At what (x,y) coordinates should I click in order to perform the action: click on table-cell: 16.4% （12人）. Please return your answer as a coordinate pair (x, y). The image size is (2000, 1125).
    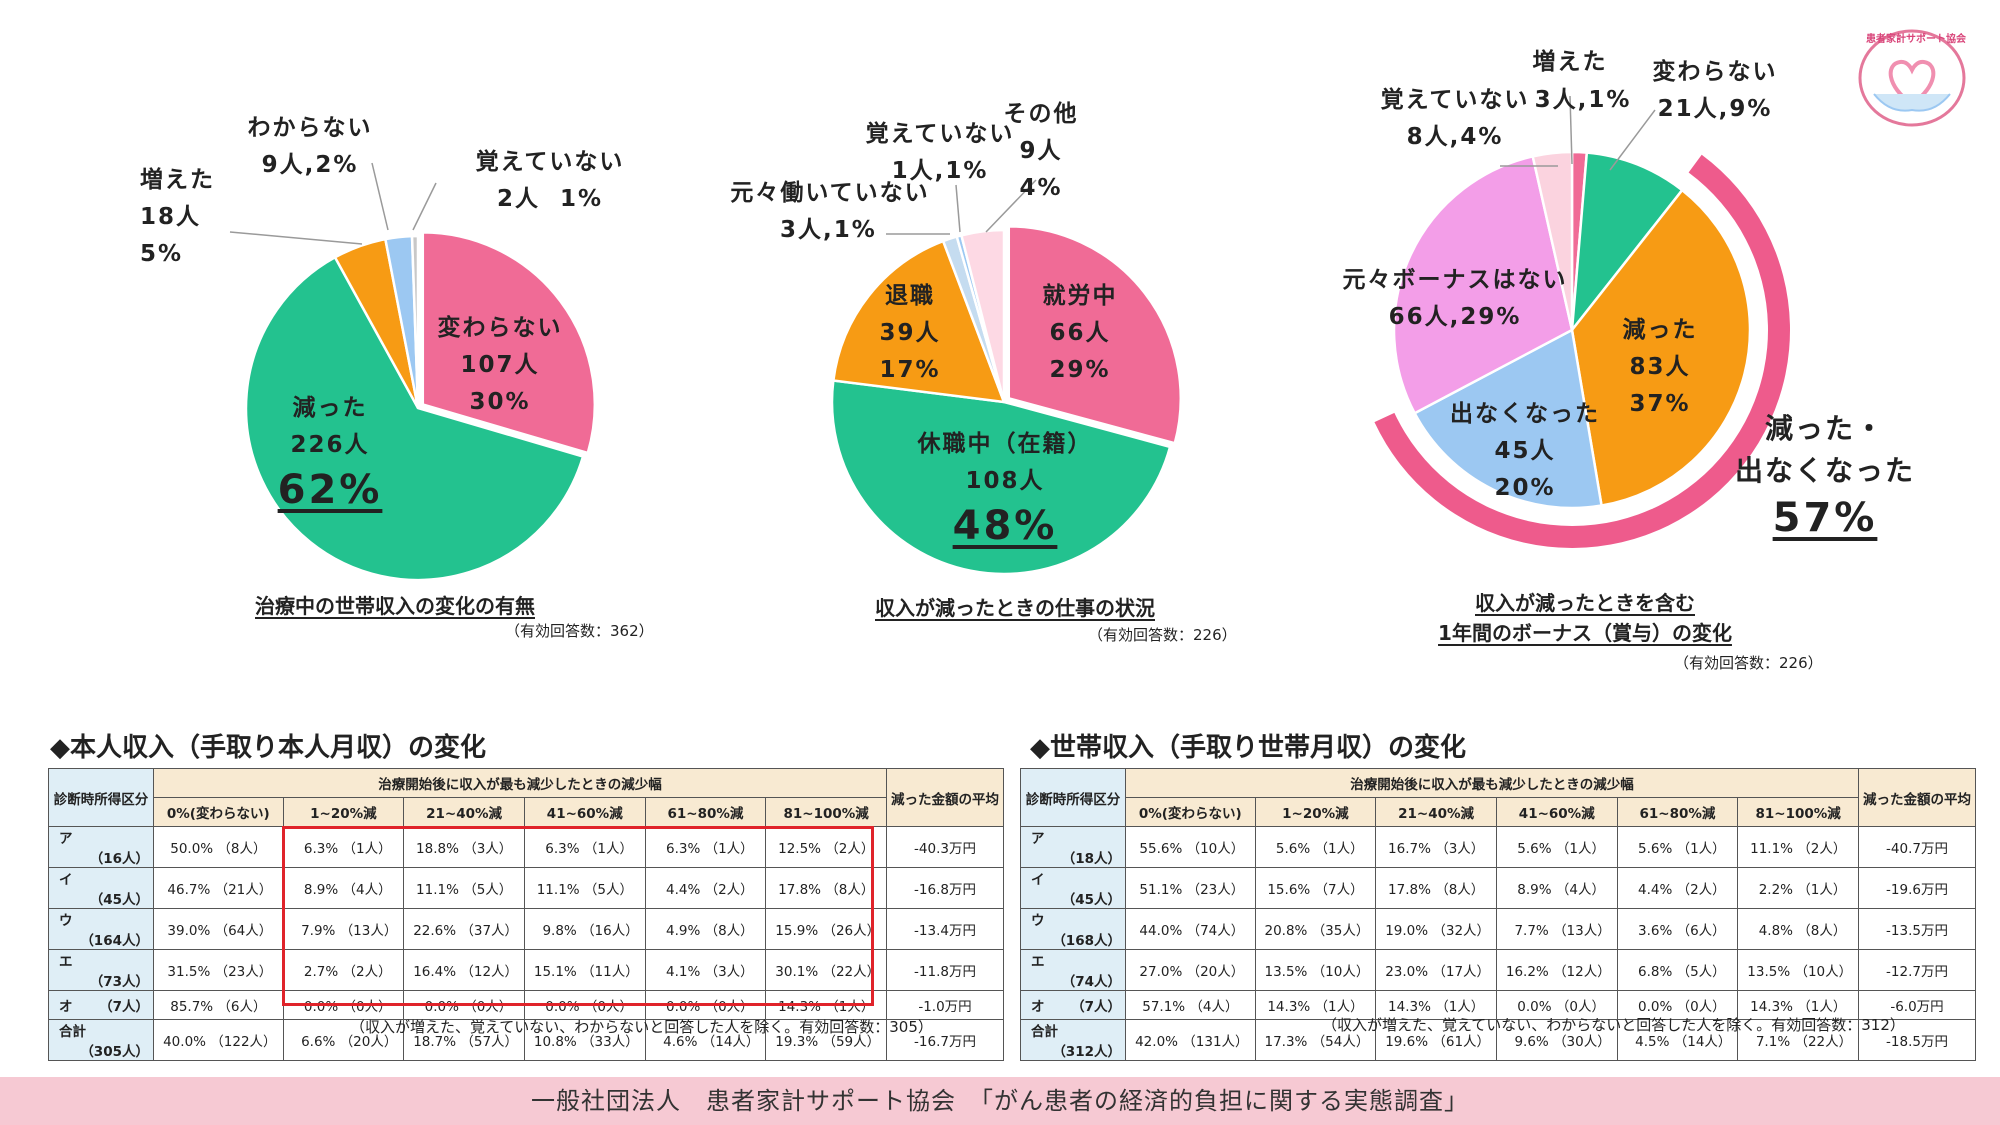
    Looking at the image, I should click on (464, 970).